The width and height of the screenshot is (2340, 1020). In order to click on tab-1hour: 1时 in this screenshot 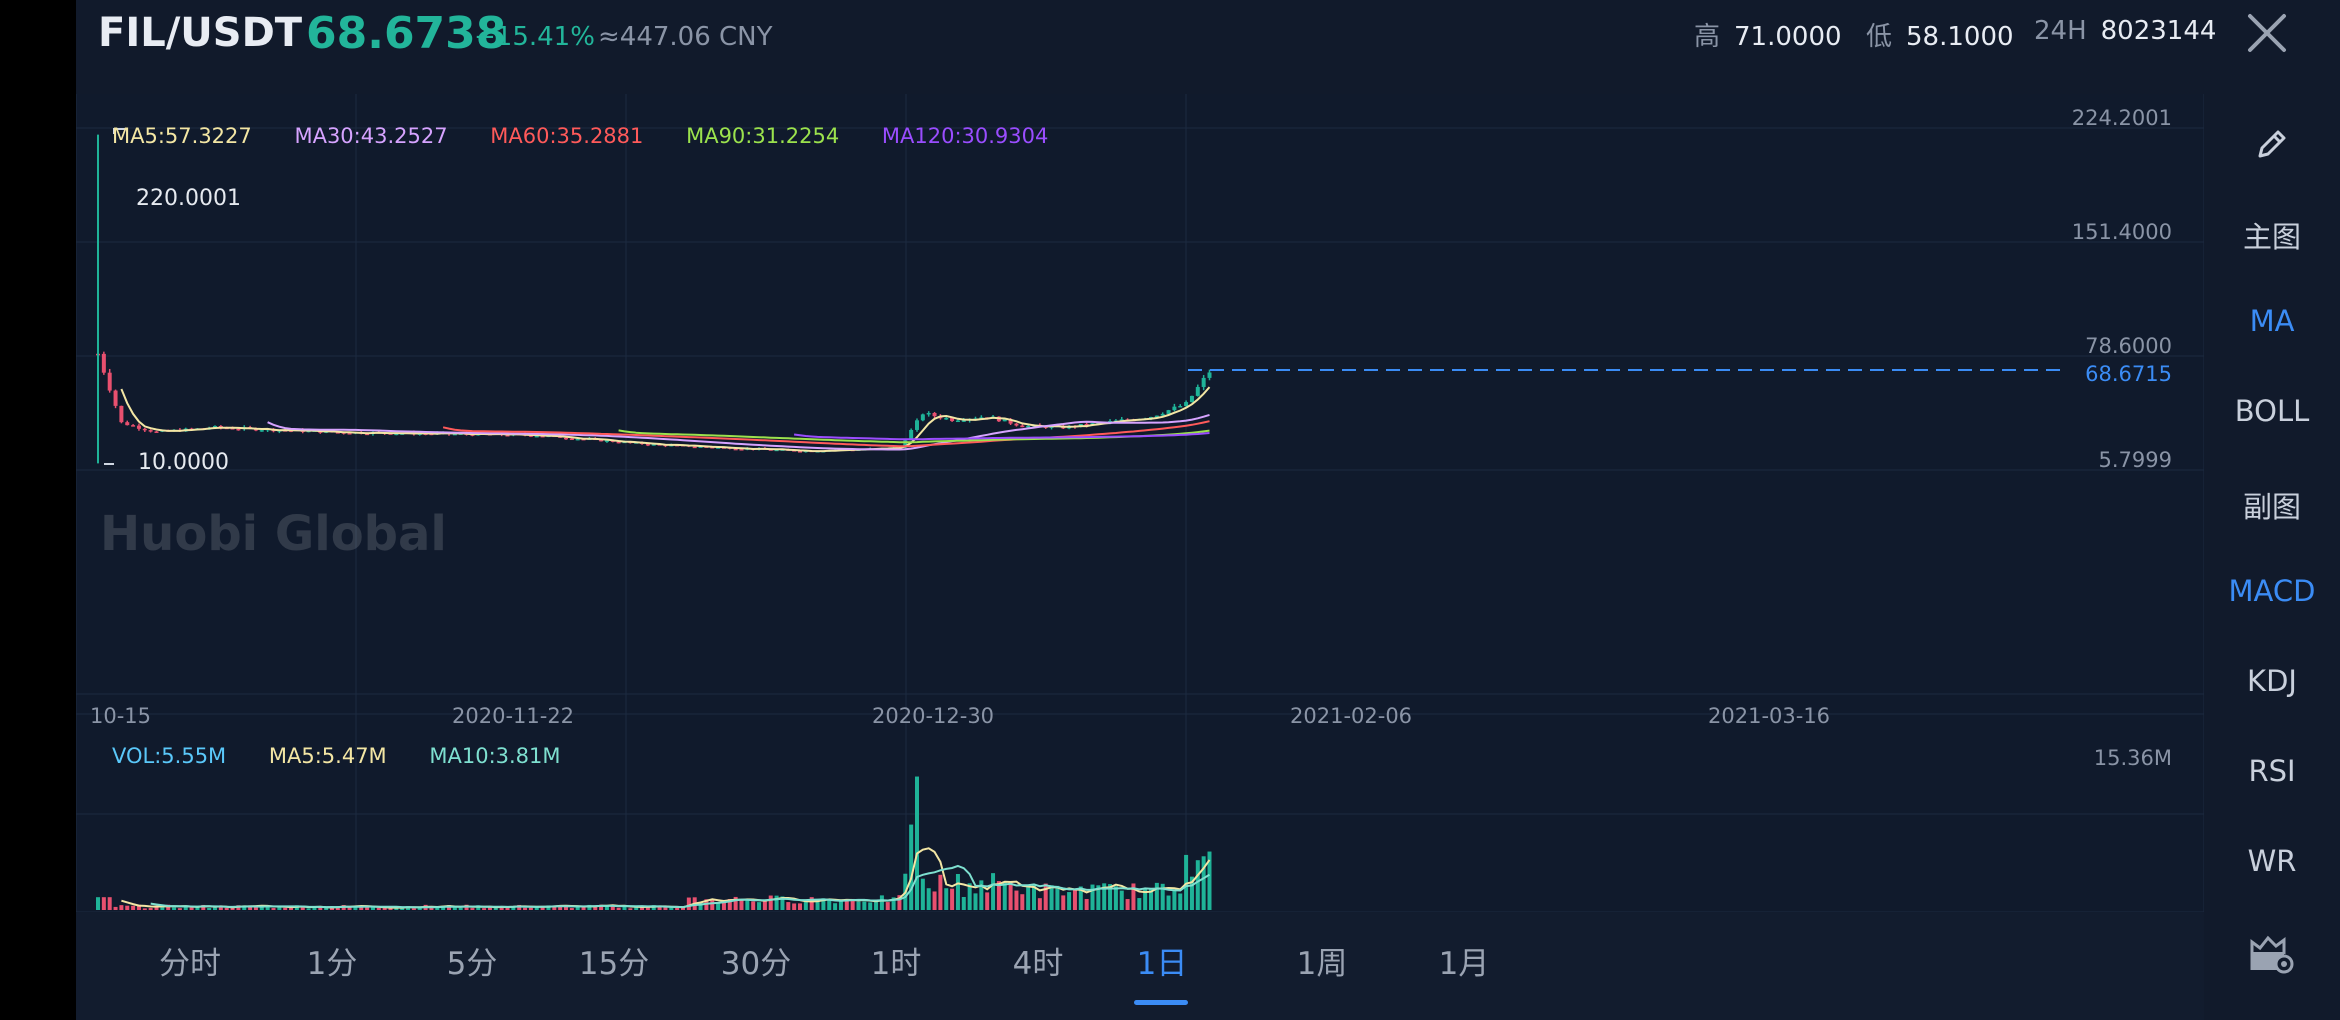, I will do `click(896, 964)`.